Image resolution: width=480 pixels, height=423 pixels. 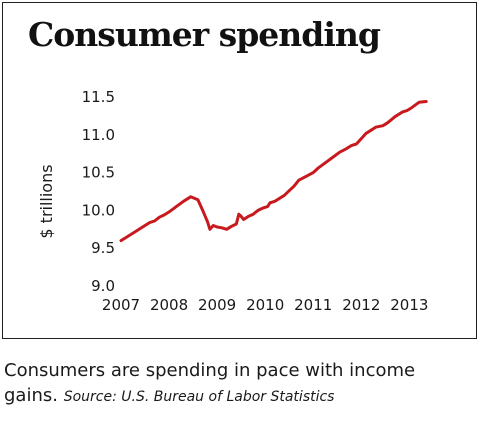 I want to click on y-tick-label: 10.0, so click(x=98, y=210).